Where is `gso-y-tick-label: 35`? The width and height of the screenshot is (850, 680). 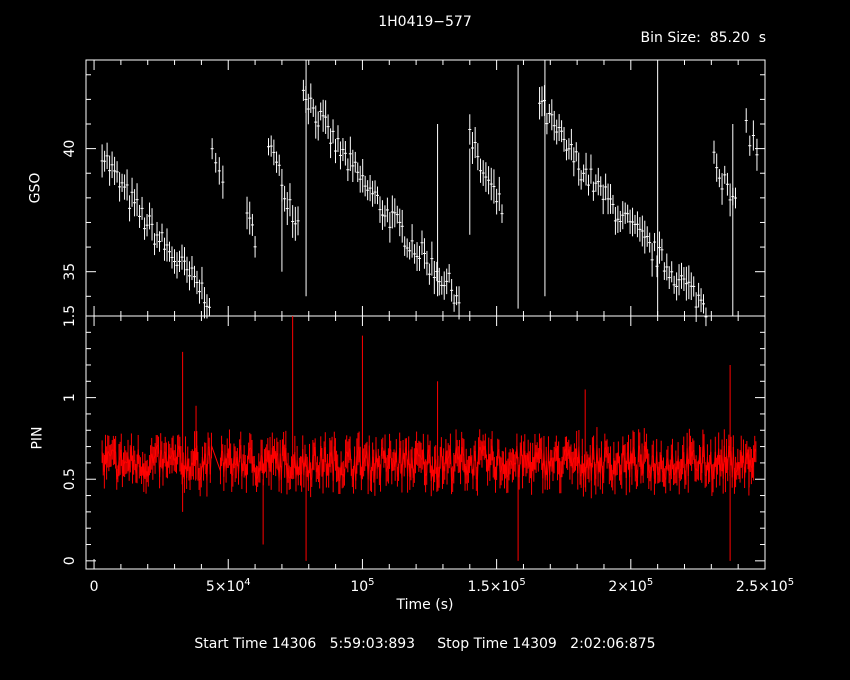
gso-y-tick-label: 35 is located at coordinates (70, 272).